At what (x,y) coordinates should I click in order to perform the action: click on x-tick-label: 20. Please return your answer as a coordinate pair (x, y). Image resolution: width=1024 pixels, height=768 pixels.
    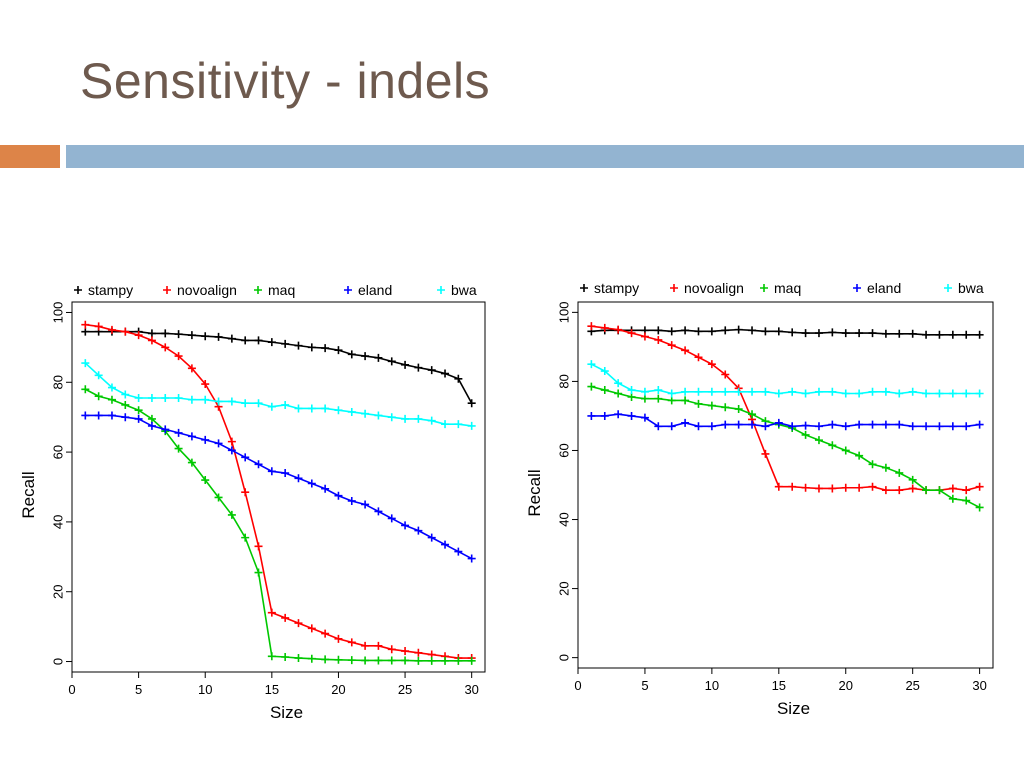
    Looking at the image, I should click on (846, 685).